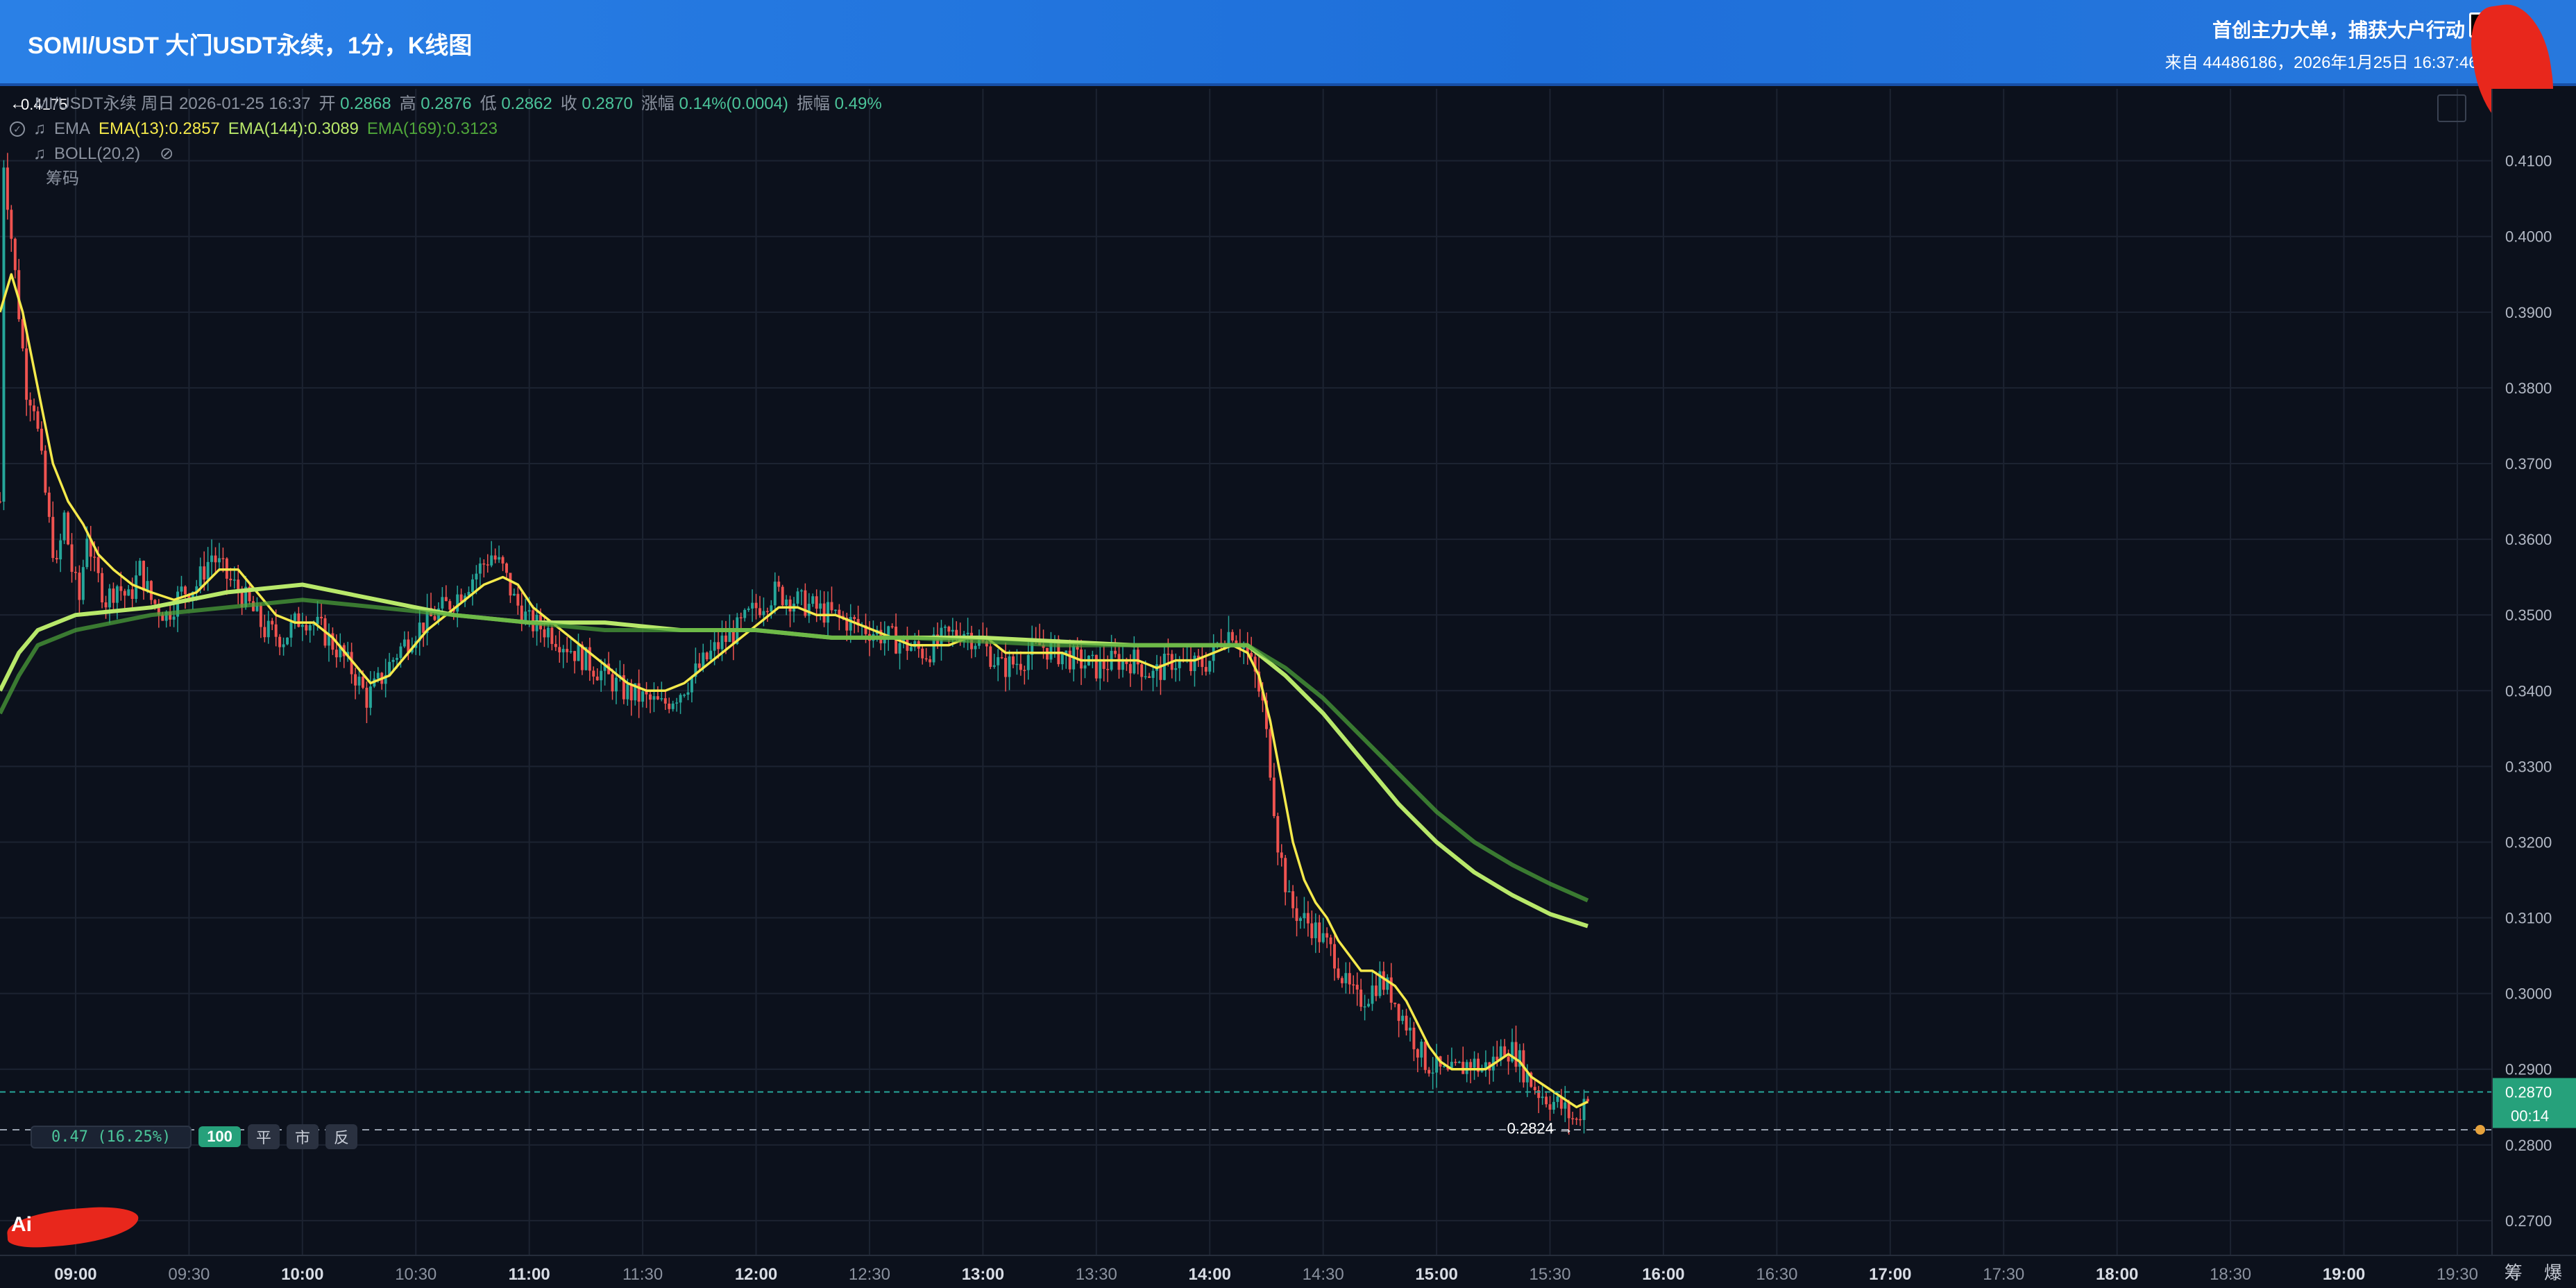 The width and height of the screenshot is (2576, 1288). Describe the element at coordinates (303, 1136) in the screenshot. I see `market-close-button: 市` at that location.